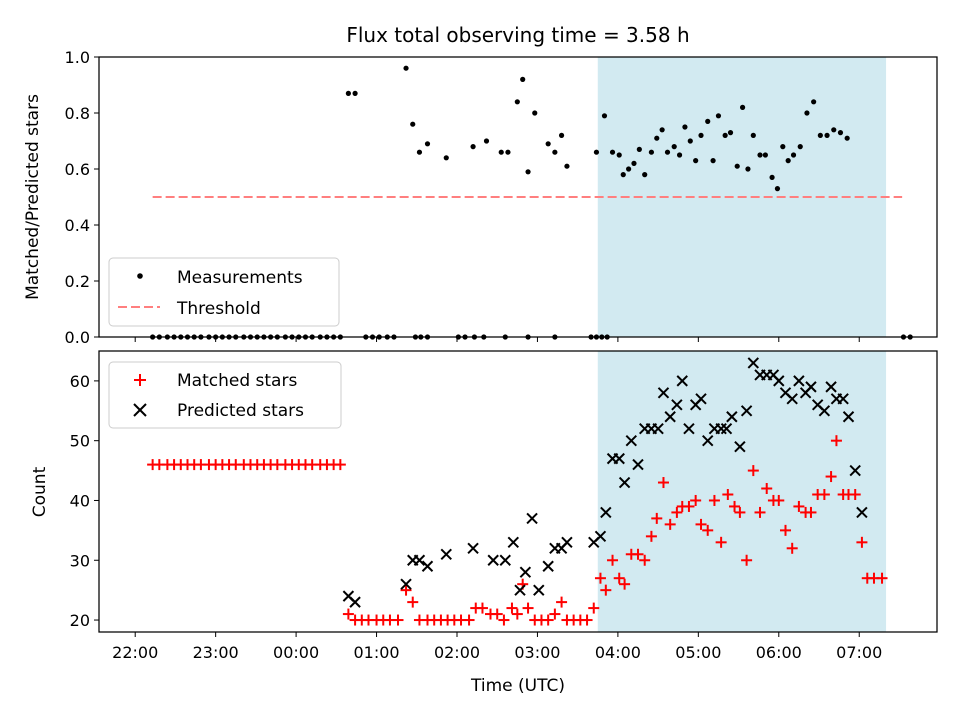 The height and width of the screenshot is (724, 960). I want to click on bottom-ytick-label: 30, so click(80, 560).